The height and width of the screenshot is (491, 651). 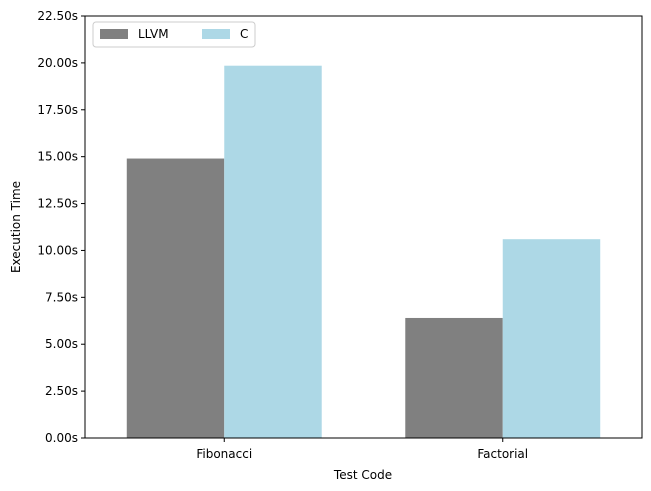 What do you see at coordinates (61, 391) in the screenshot?
I see `y-tick-label: 2.50s` at bounding box center [61, 391].